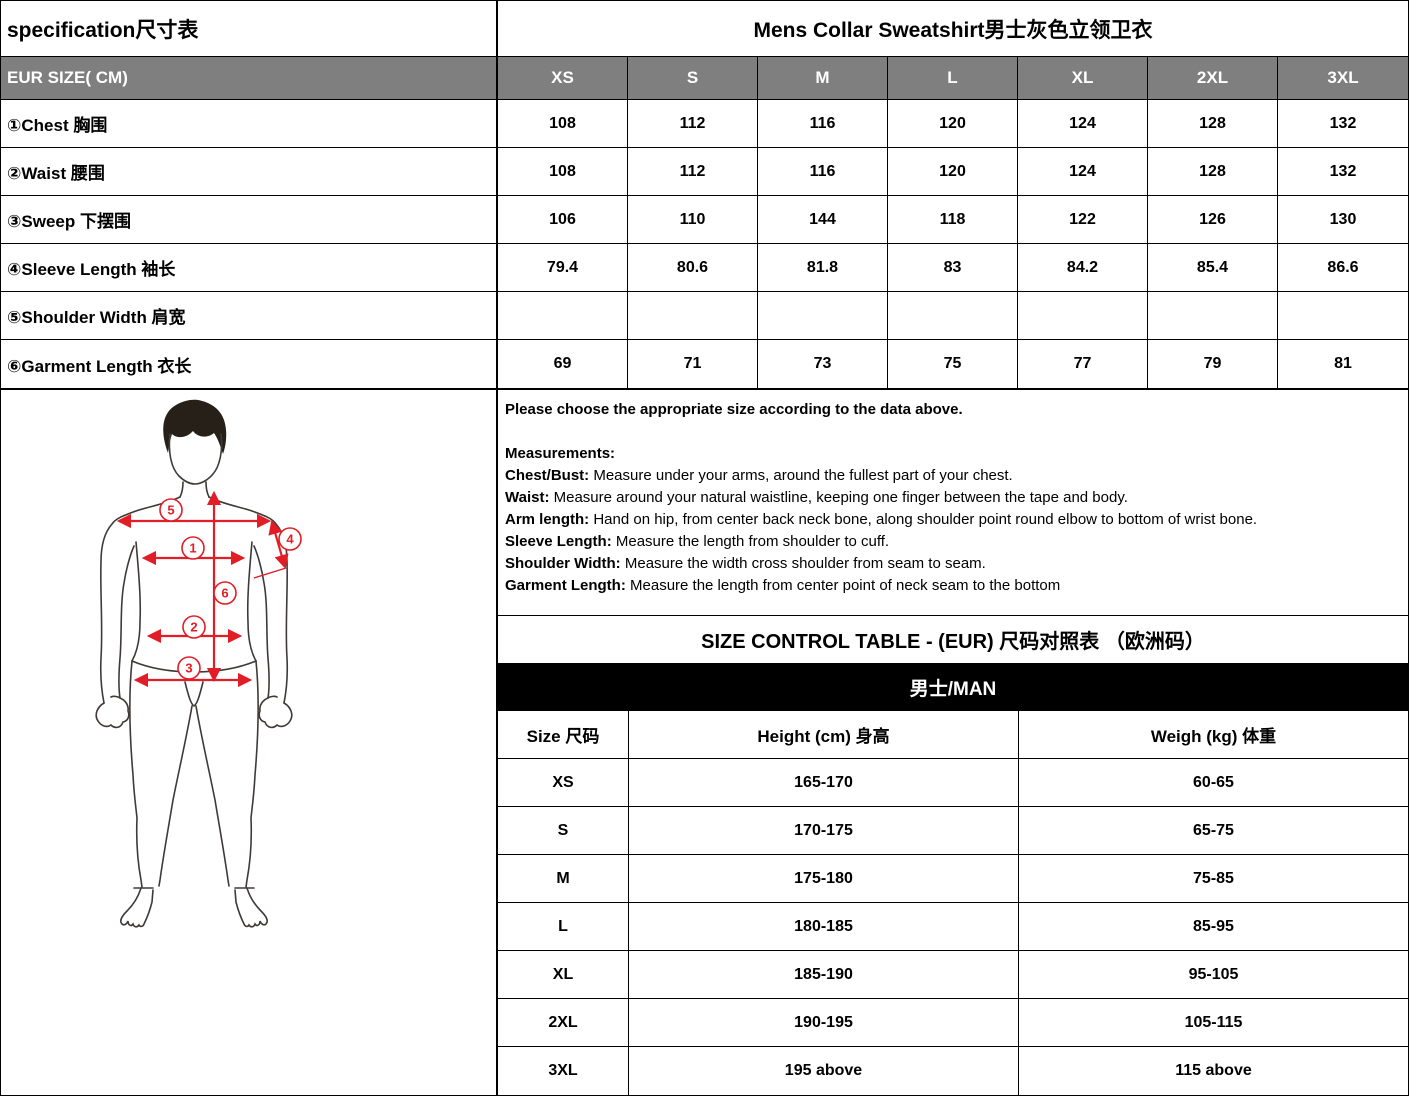 Image resolution: width=1409 pixels, height=1096 pixels. I want to click on right-leg-inner, so click(212, 796).